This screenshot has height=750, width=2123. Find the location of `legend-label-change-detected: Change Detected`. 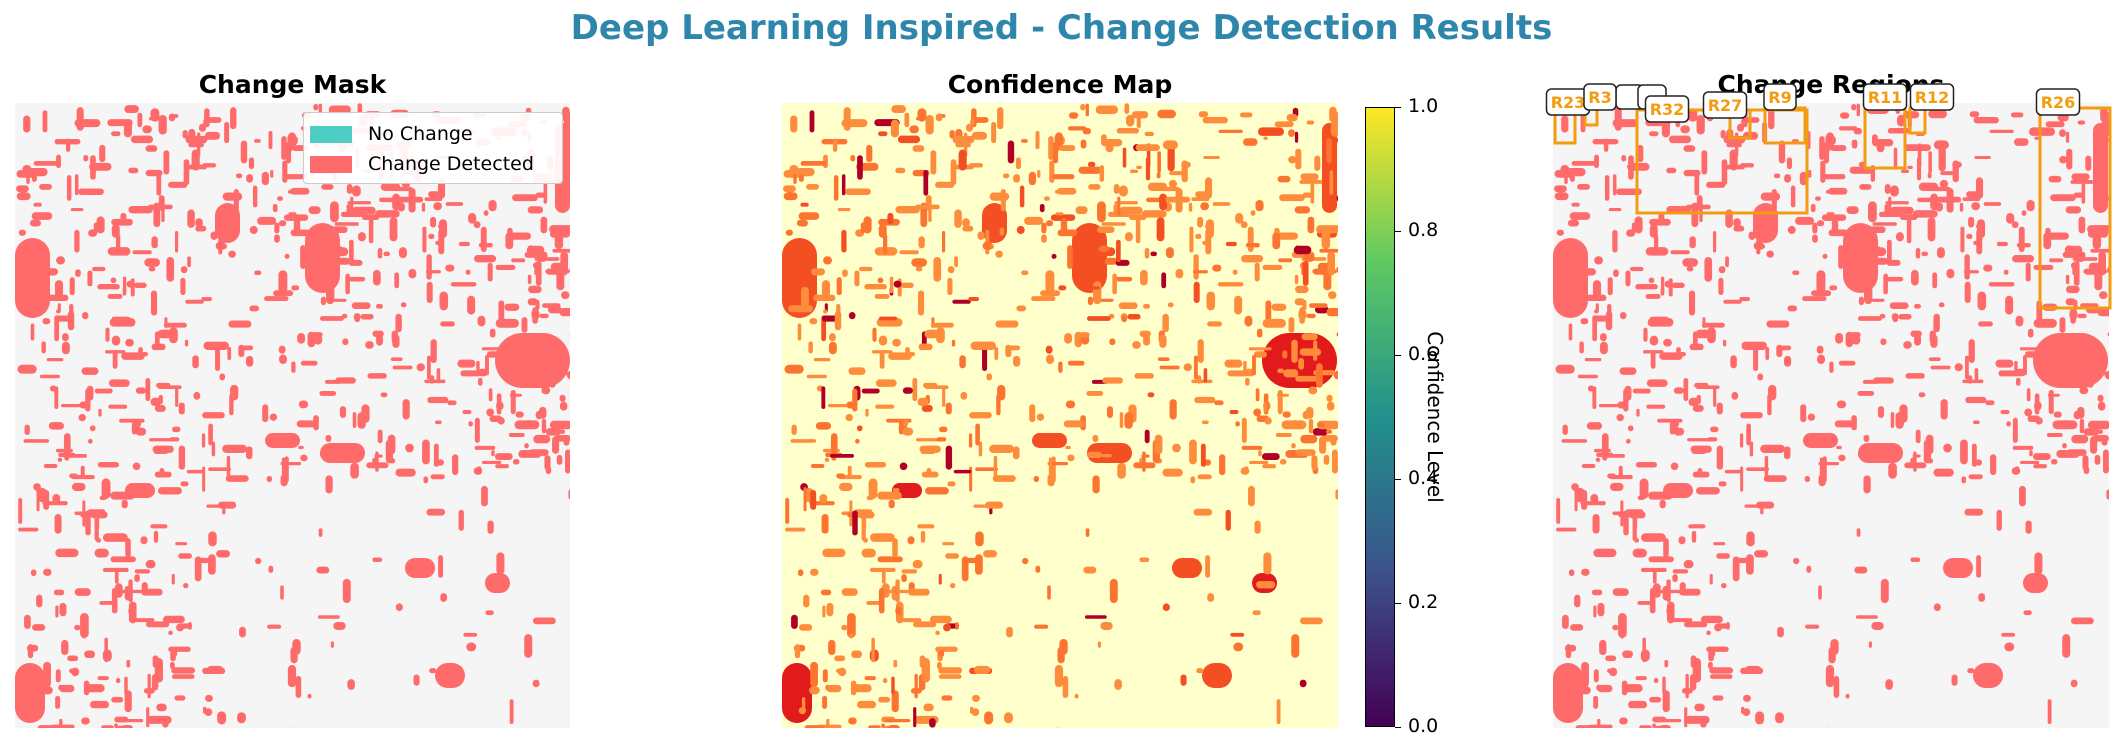

legend-label-change-detected: Change Detected is located at coordinates (451, 164).